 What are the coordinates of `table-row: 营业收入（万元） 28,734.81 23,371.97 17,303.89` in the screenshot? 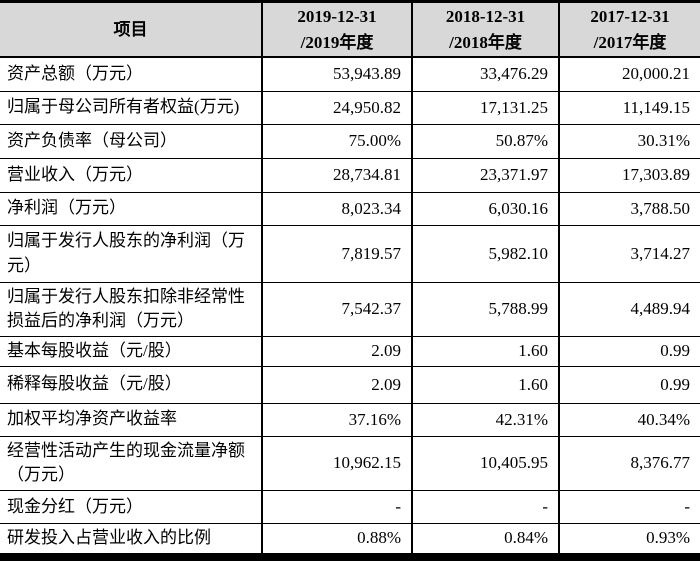 It's located at (350, 174).